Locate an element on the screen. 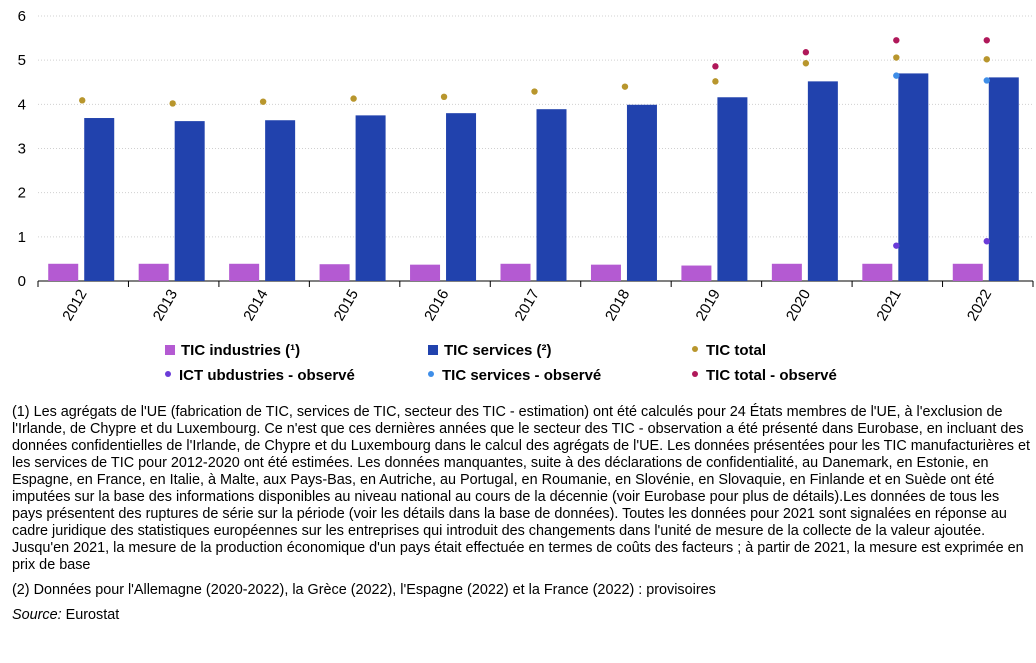 The height and width of the screenshot is (663, 1036). source-value: Eurostat is located at coordinates (90, 615).